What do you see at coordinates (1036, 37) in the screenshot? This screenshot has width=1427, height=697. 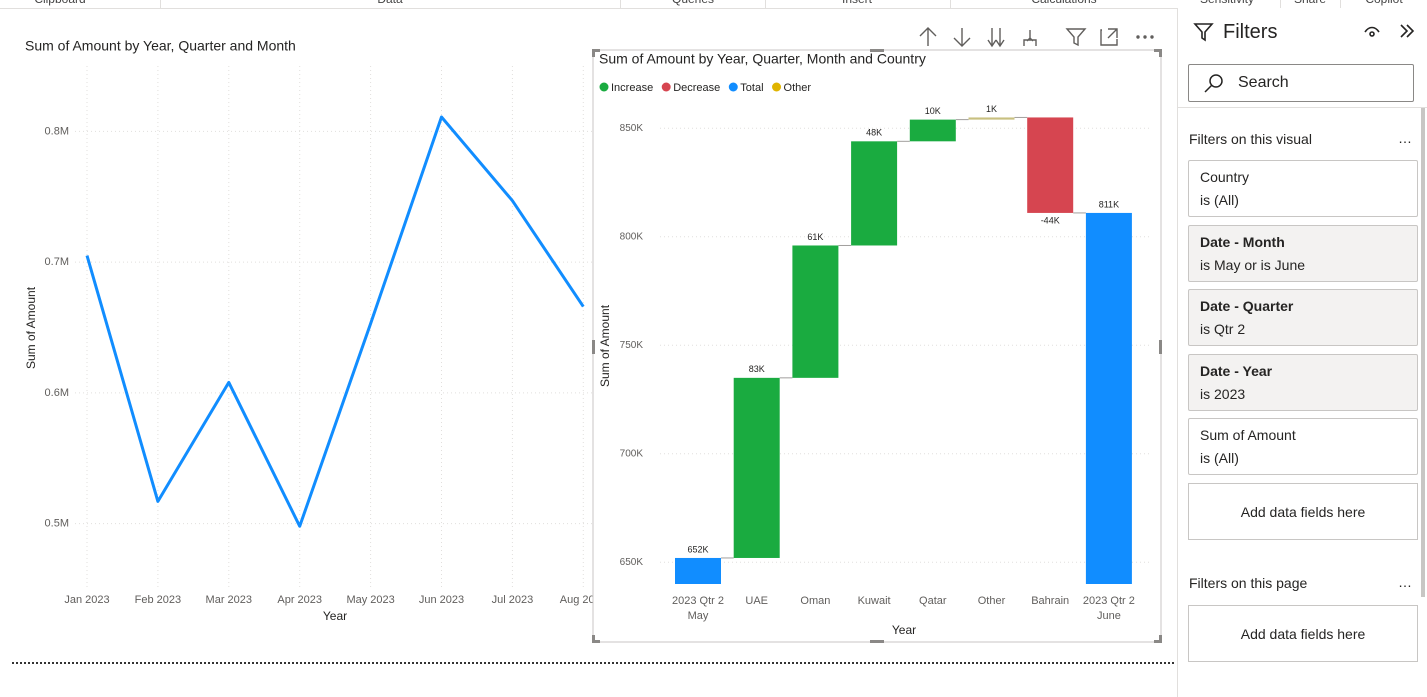 I see `visual-header-icons` at bounding box center [1036, 37].